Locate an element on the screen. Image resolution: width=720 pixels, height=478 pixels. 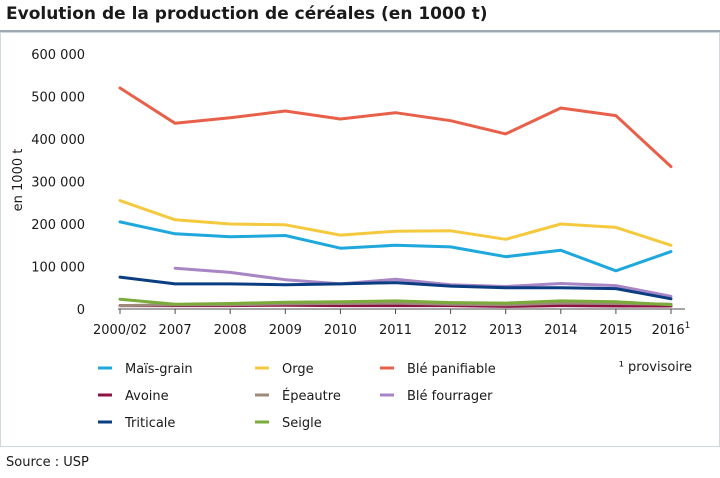
x-tick-label: 2007 is located at coordinates (175, 330).